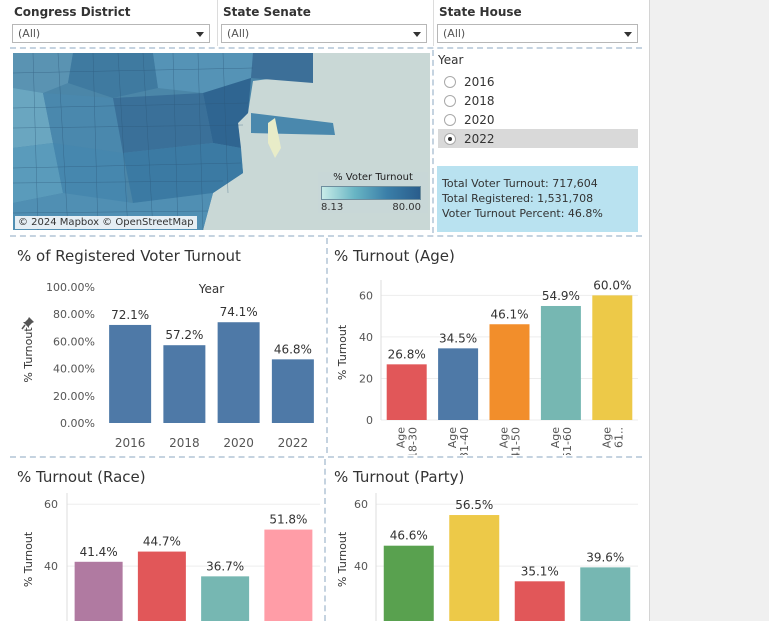 The image size is (769, 621). What do you see at coordinates (366, 378) in the screenshot?
I see `y-tick-label: 20` at bounding box center [366, 378].